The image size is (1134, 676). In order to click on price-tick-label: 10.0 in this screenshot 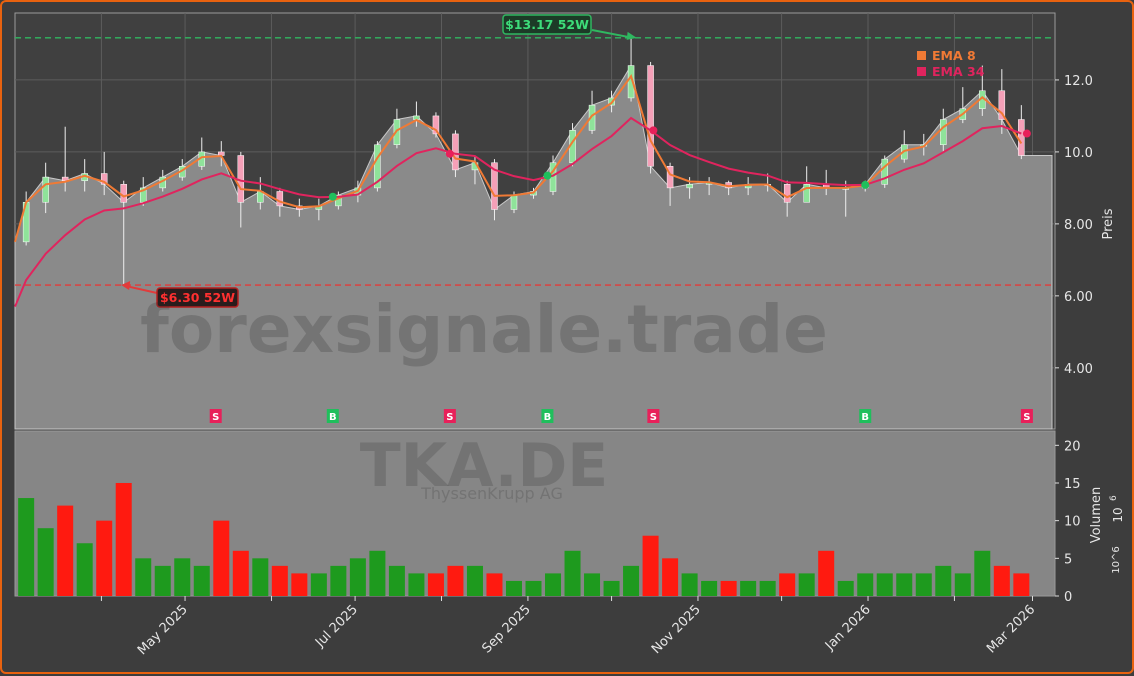, I will do `click(1078, 153)`.